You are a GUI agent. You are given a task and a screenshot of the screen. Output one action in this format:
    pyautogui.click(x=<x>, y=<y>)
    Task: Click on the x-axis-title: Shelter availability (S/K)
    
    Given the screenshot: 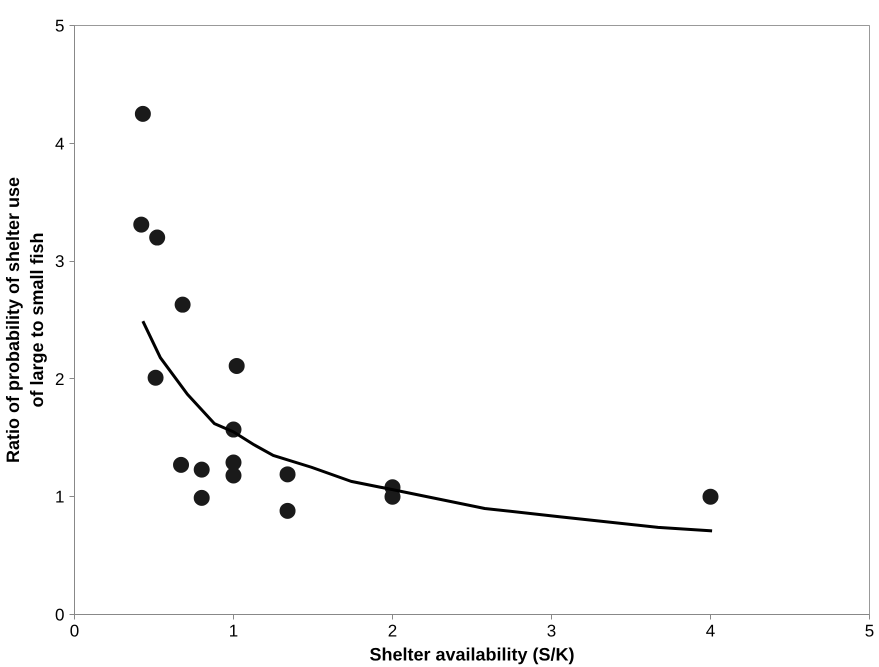 What is the action you would take?
    pyautogui.click(x=472, y=654)
    